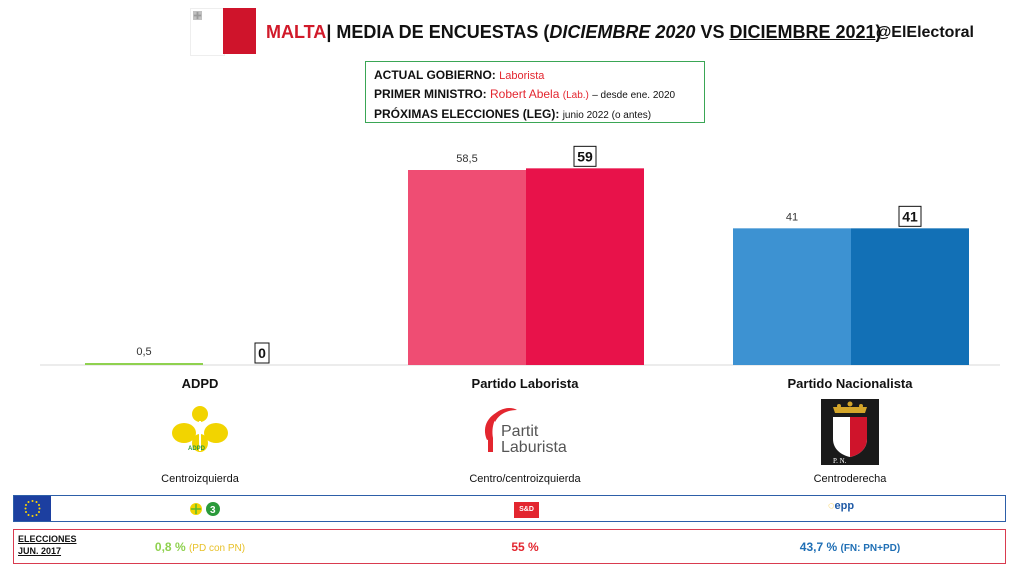 This screenshot has height=571, width=1024. Describe the element at coordinates (607, 115) in the screenshot. I see `next-value: junio 2022 (o antes)` at that location.